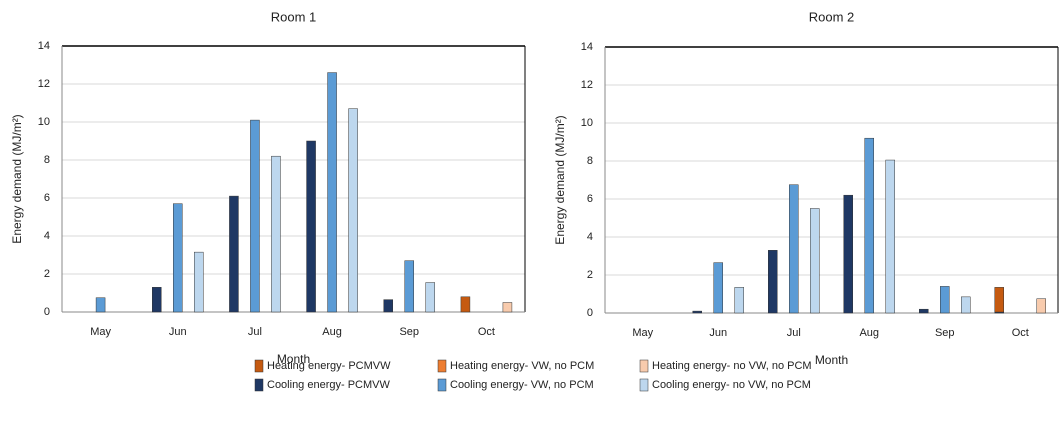 The image size is (1062, 430). Describe the element at coordinates (329, 366) in the screenshot. I see `legend-label: Heating energy- PCMVW` at that location.